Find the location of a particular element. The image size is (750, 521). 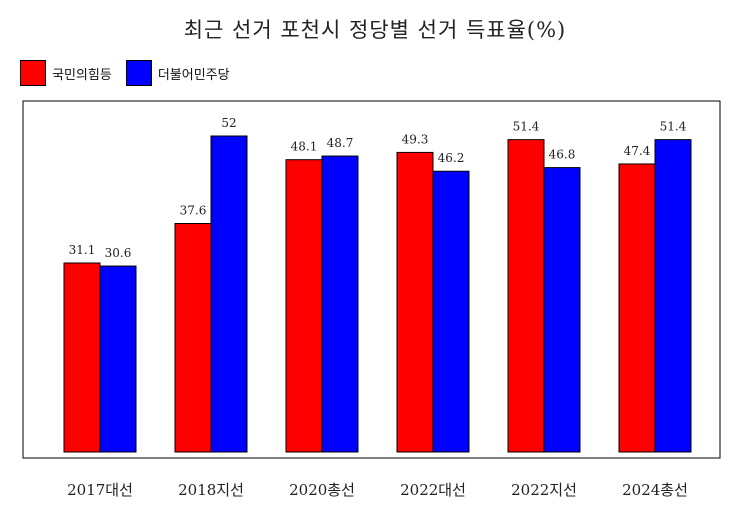

bar-series-2-2022대선 is located at coordinates (451, 311).